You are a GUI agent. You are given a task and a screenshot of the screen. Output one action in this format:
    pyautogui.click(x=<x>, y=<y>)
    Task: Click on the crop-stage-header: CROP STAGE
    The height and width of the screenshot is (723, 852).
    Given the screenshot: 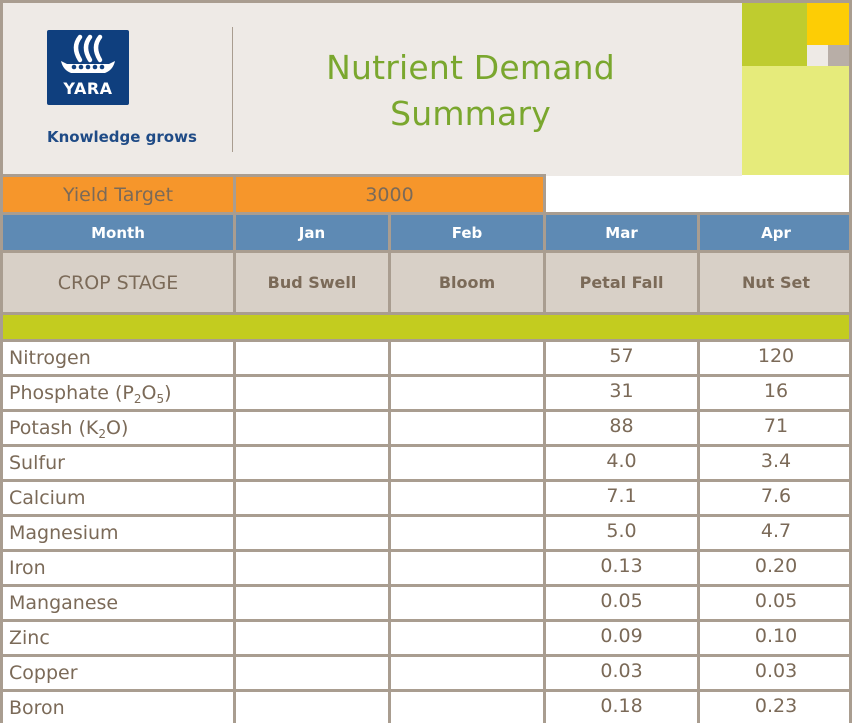 What is the action you would take?
    pyautogui.click(x=118, y=282)
    